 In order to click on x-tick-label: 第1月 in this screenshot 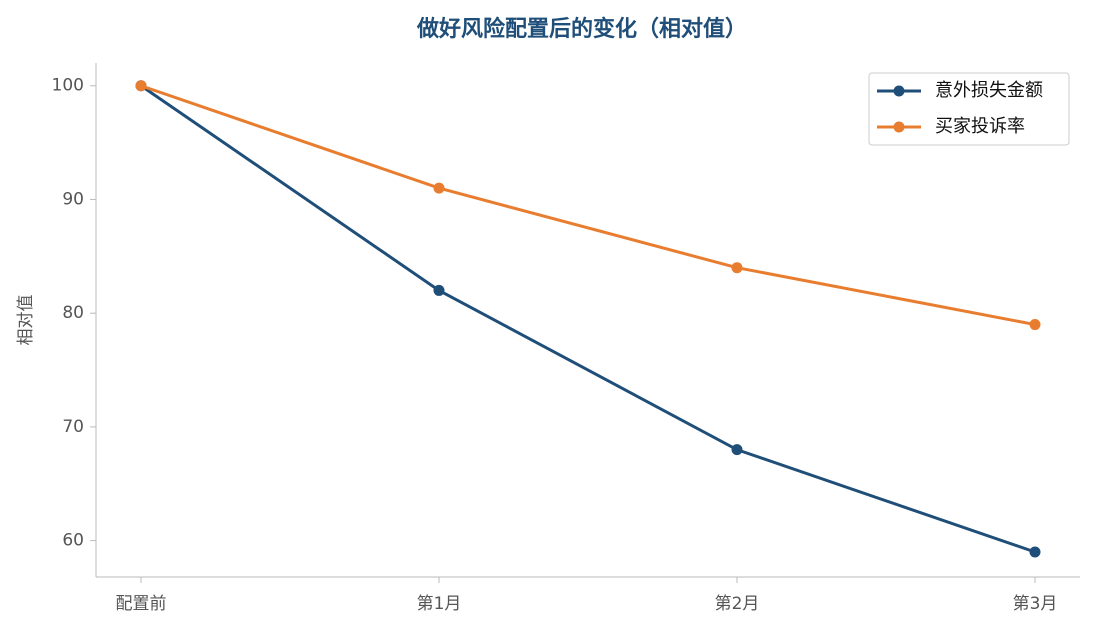, I will do `click(439, 604)`.